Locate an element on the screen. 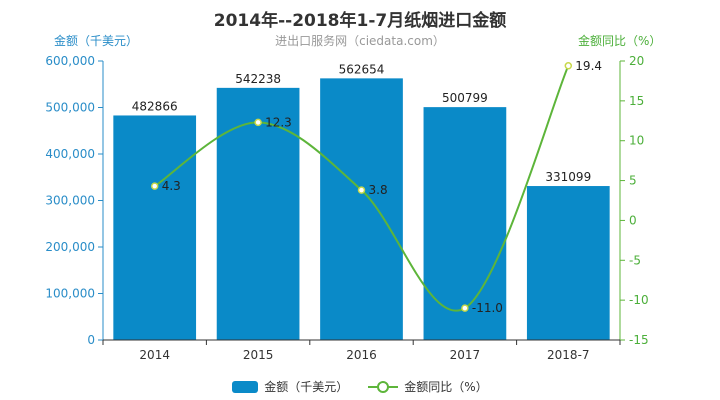 The image size is (720, 400). y-right-tick-label: 20 is located at coordinates (636, 61).